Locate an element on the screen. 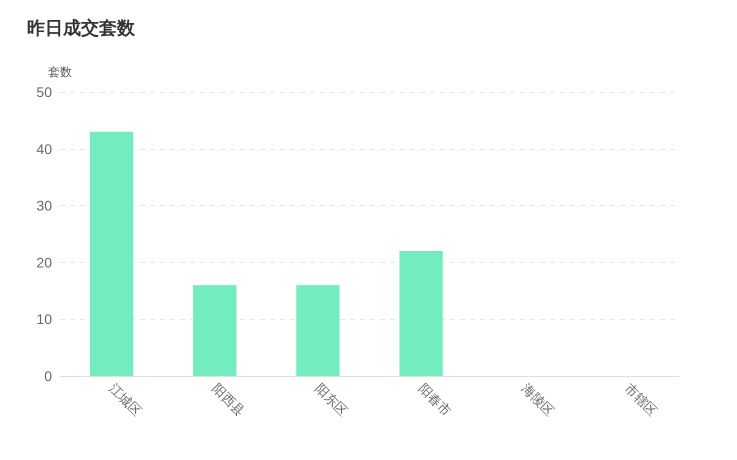 This screenshot has height=460, width=737. y-tick-label: 50 is located at coordinates (44, 92).